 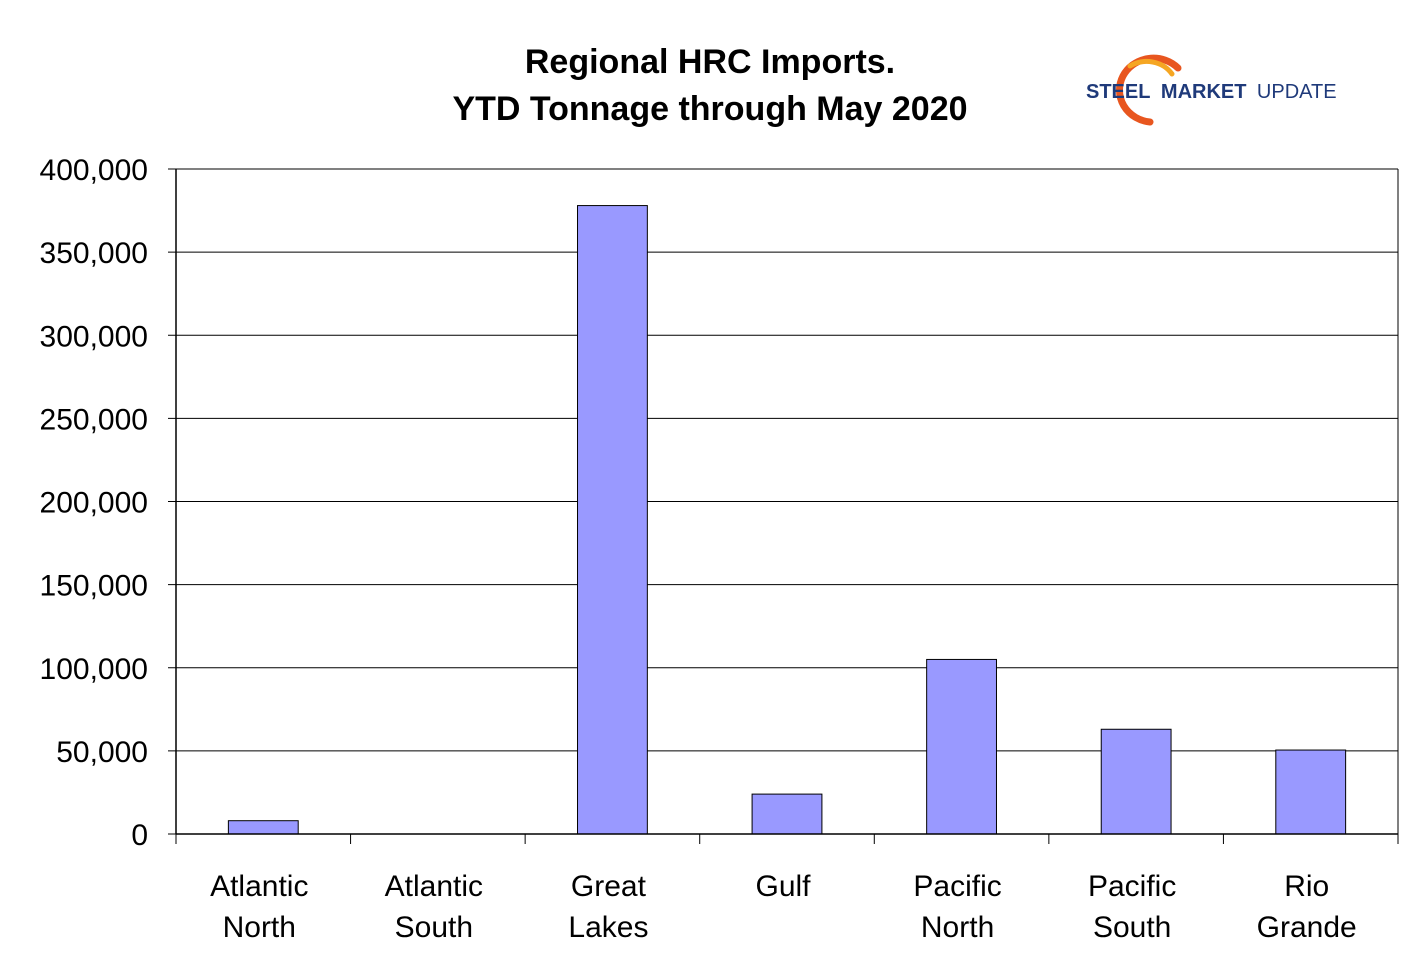 I want to click on x-category-label: Grande, so click(x=1307, y=927).